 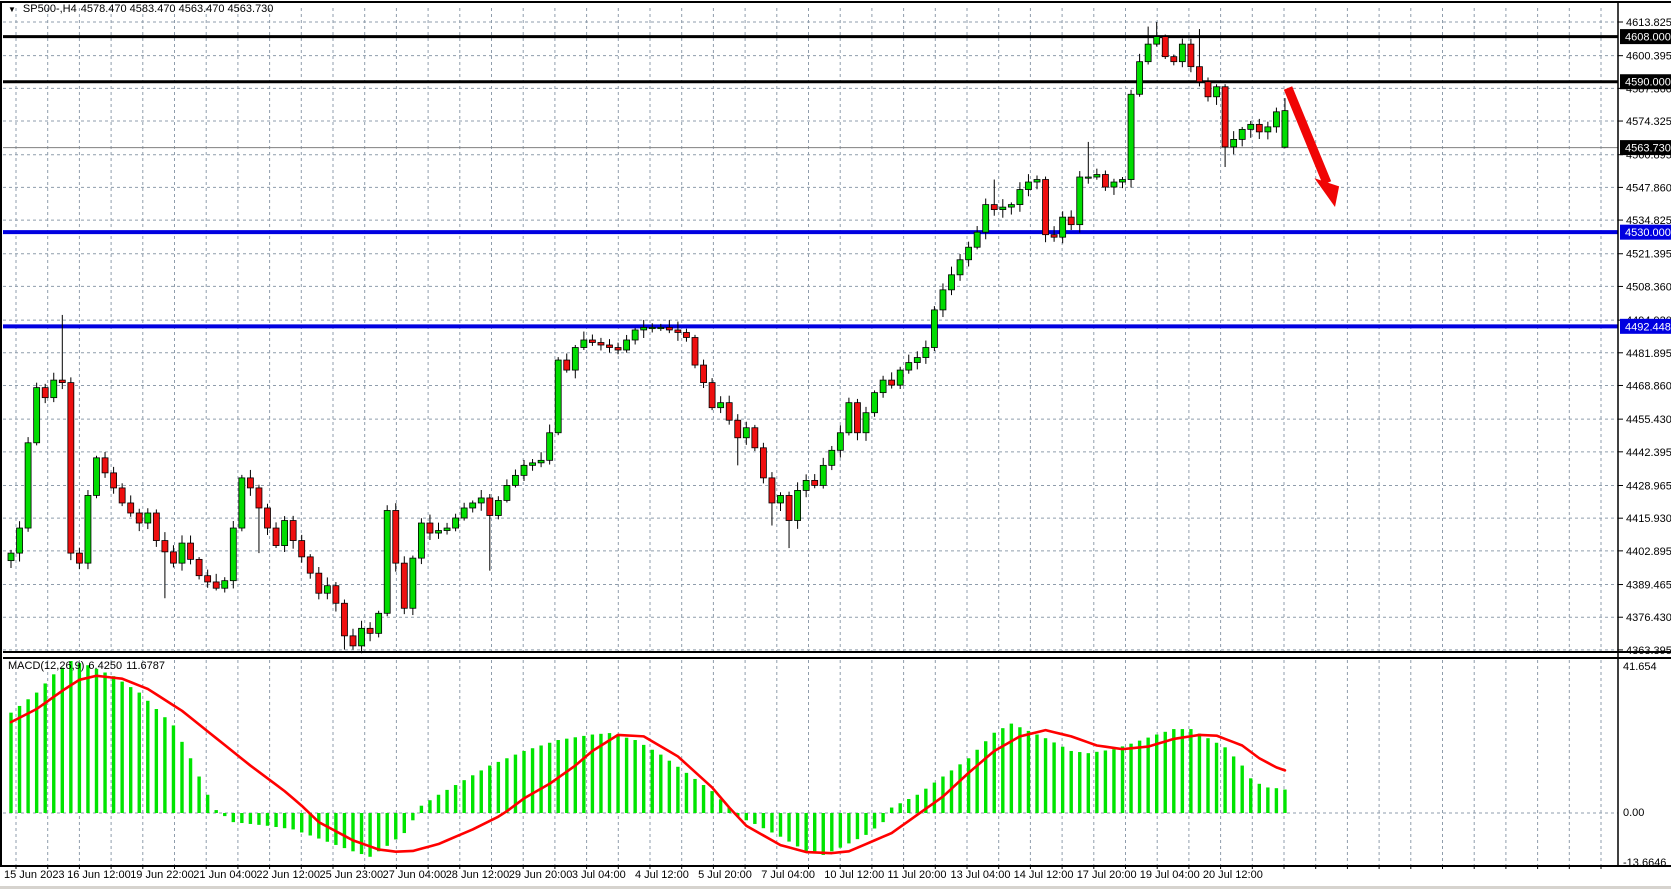 What do you see at coordinates (917, 875) in the screenshot?
I see `time-label: 11 Jul 20:00` at bounding box center [917, 875].